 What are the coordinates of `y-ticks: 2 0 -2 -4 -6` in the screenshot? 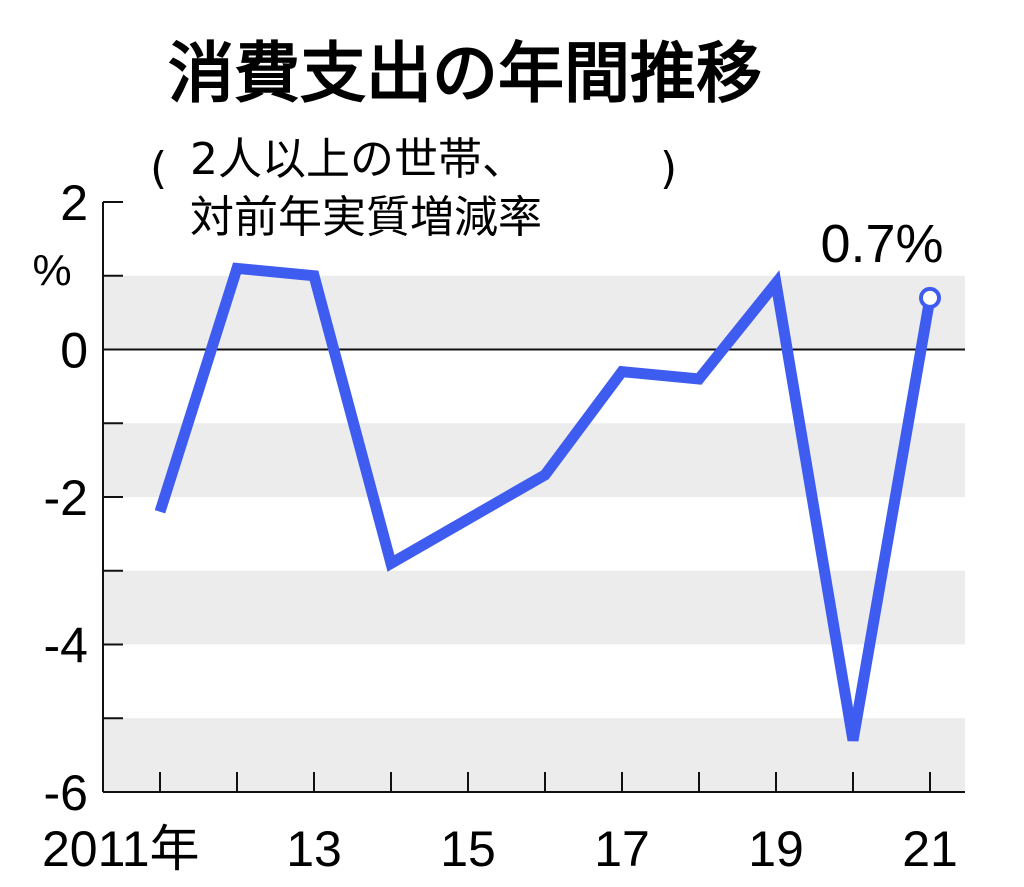 It's located at (83, 498).